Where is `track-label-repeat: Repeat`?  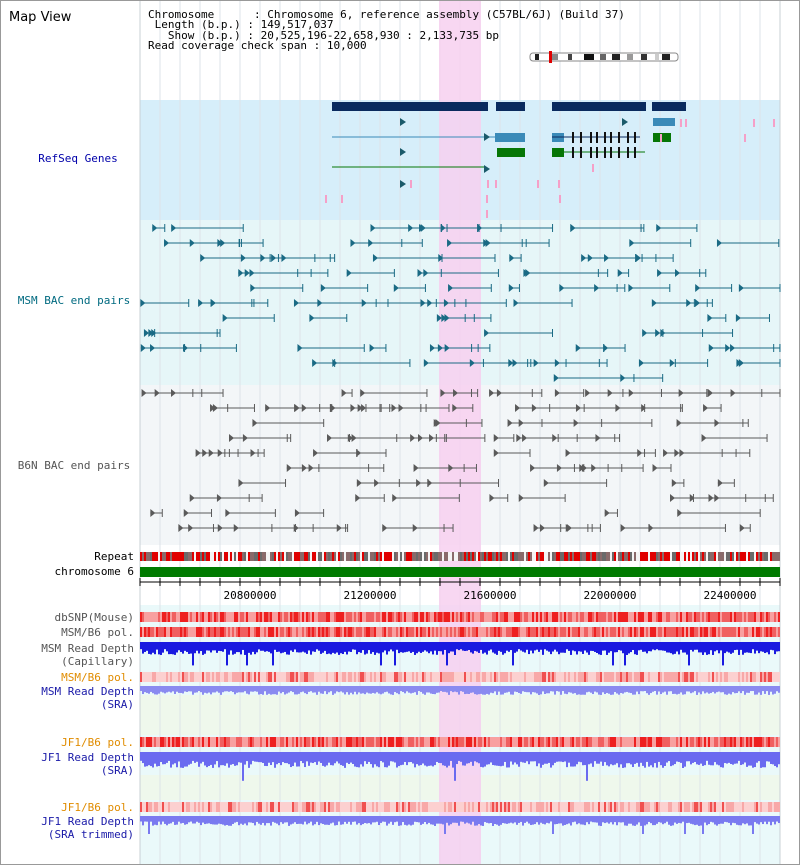 track-label-repeat: Repeat is located at coordinates (114, 556).